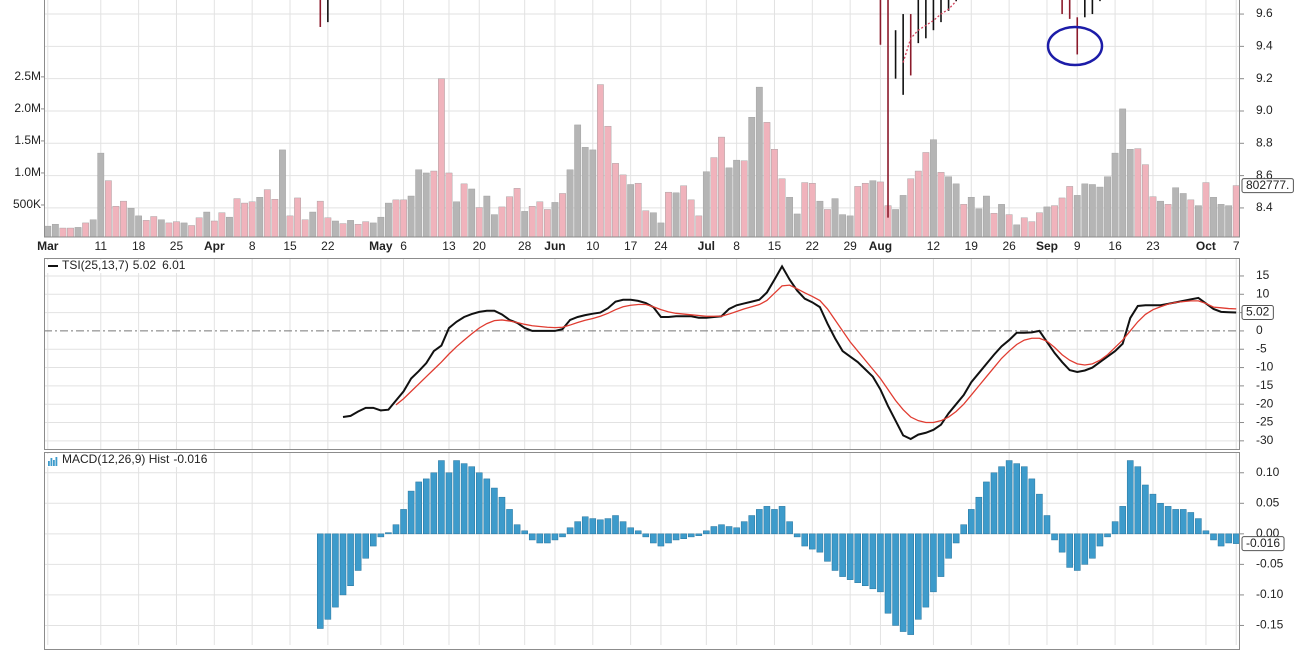  Describe the element at coordinates (1264, 142) in the screenshot. I see `y-tick-label: 8.8` at that location.